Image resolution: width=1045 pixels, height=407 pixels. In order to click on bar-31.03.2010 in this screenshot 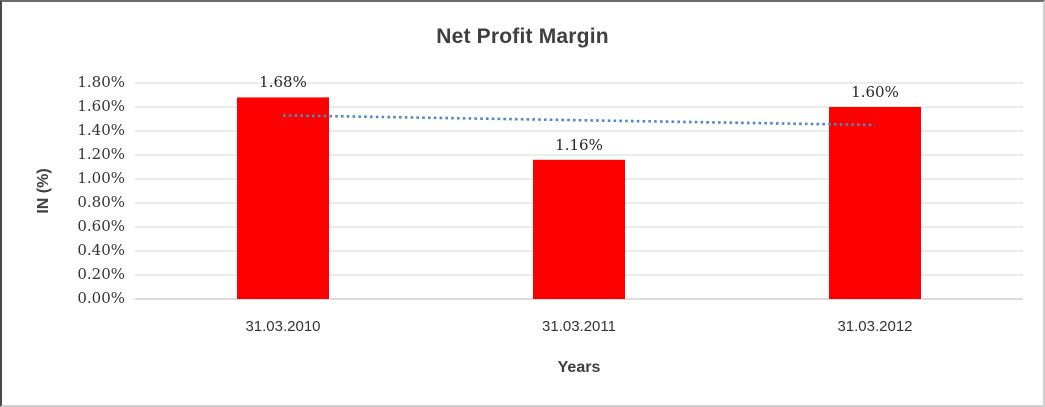, I will do `click(283, 198)`.